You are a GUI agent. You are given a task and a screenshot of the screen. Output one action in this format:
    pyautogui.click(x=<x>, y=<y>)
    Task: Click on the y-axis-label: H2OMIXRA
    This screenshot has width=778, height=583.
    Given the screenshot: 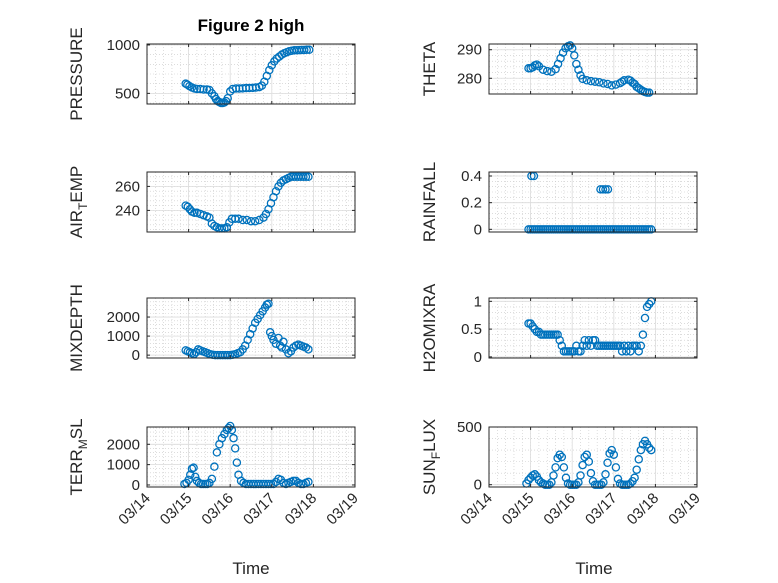 What is the action you would take?
    pyautogui.click(x=429, y=327)
    